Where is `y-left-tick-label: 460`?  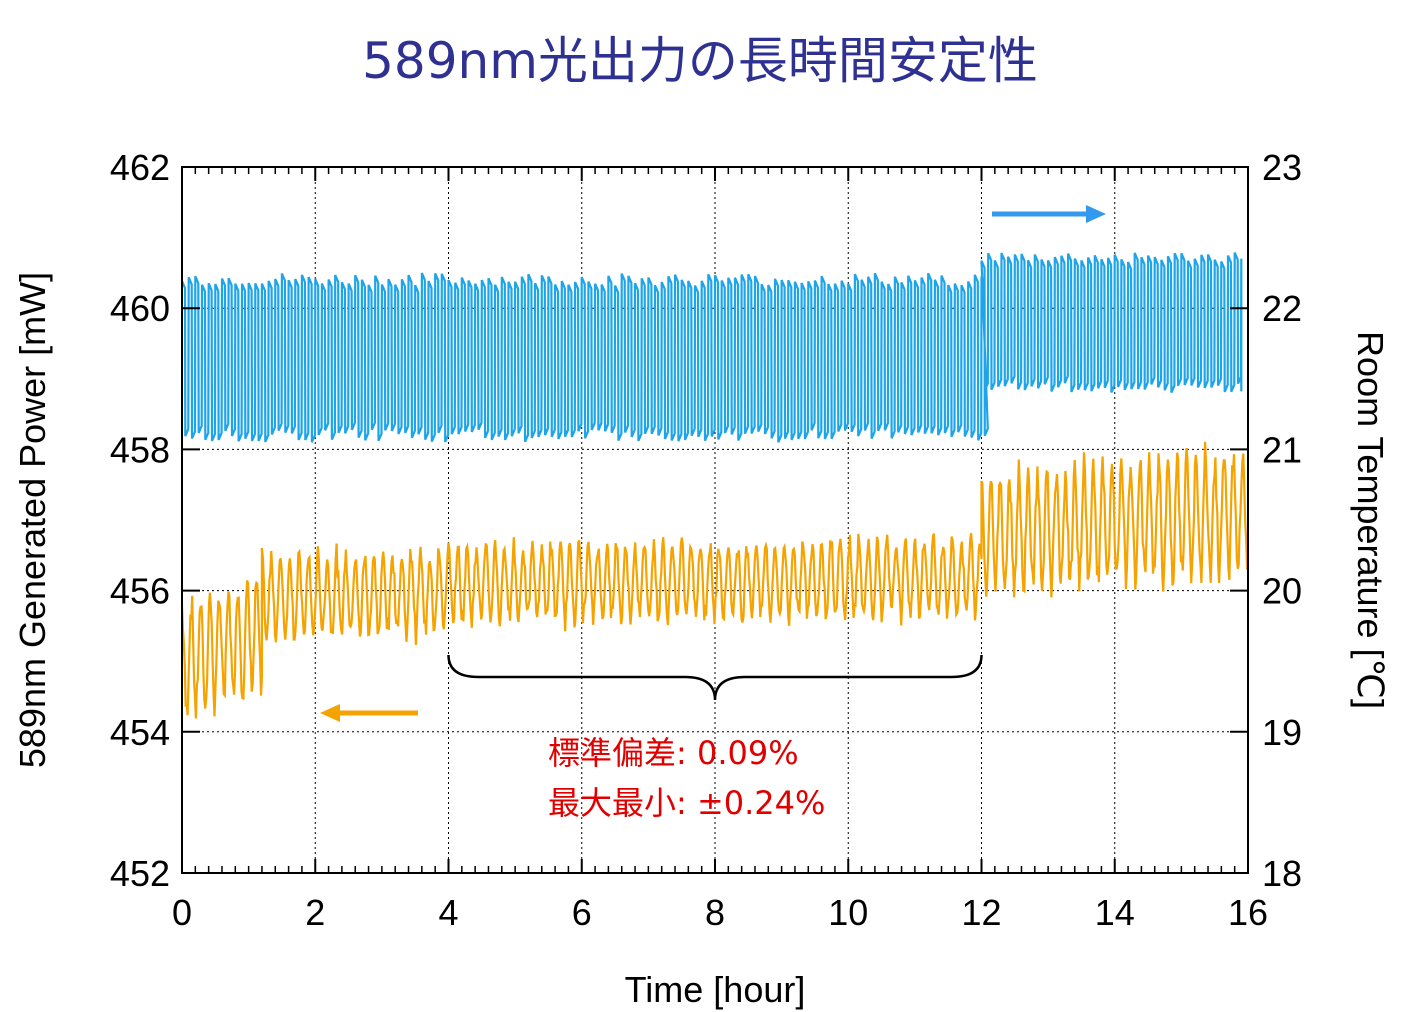
y-left-tick-label: 460 is located at coordinates (140, 308).